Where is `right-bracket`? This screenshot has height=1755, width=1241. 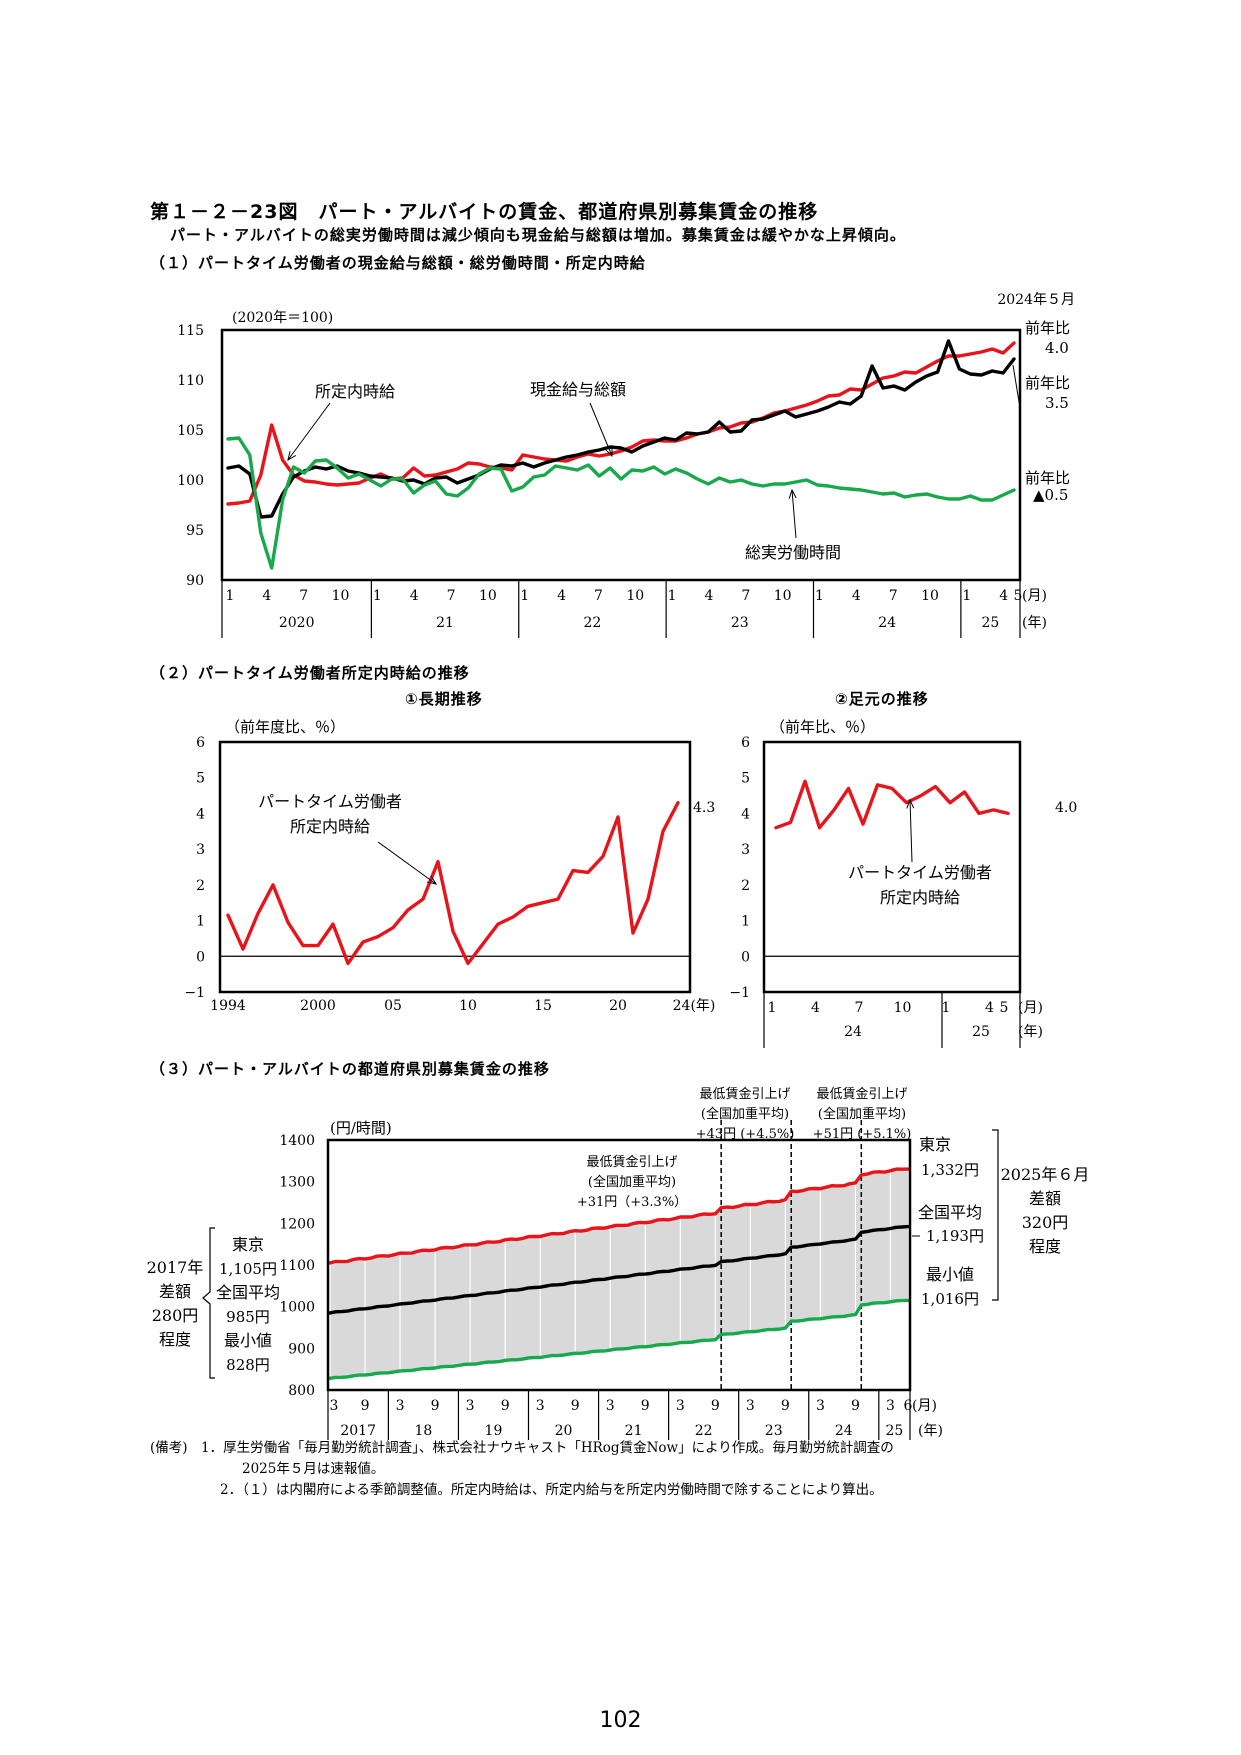 right-bracket is located at coordinates (995, 1215).